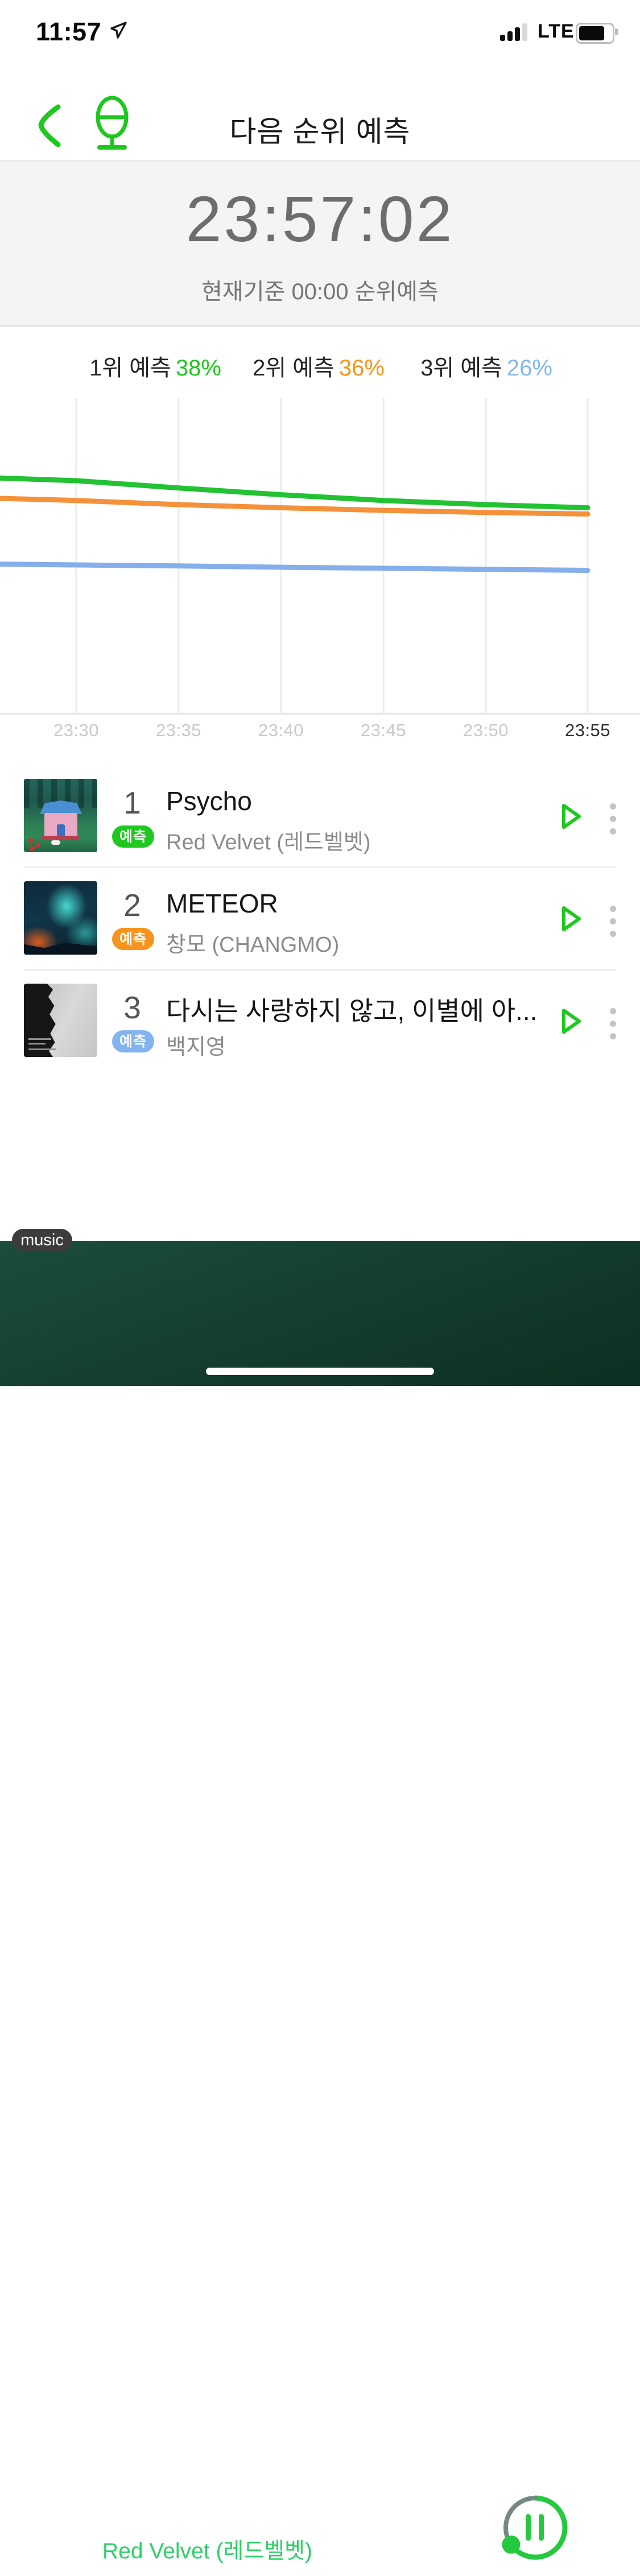 This screenshot has width=640, height=2576. What do you see at coordinates (209, 801) in the screenshot?
I see `song-title: Psycho` at bounding box center [209, 801].